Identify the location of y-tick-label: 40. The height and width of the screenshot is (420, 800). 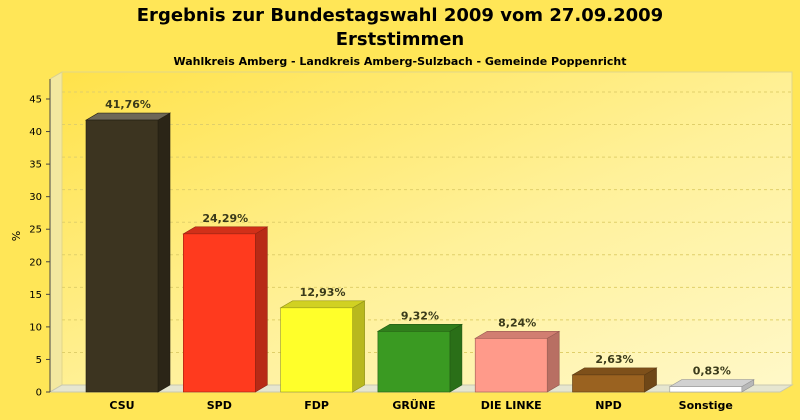
(35, 132).